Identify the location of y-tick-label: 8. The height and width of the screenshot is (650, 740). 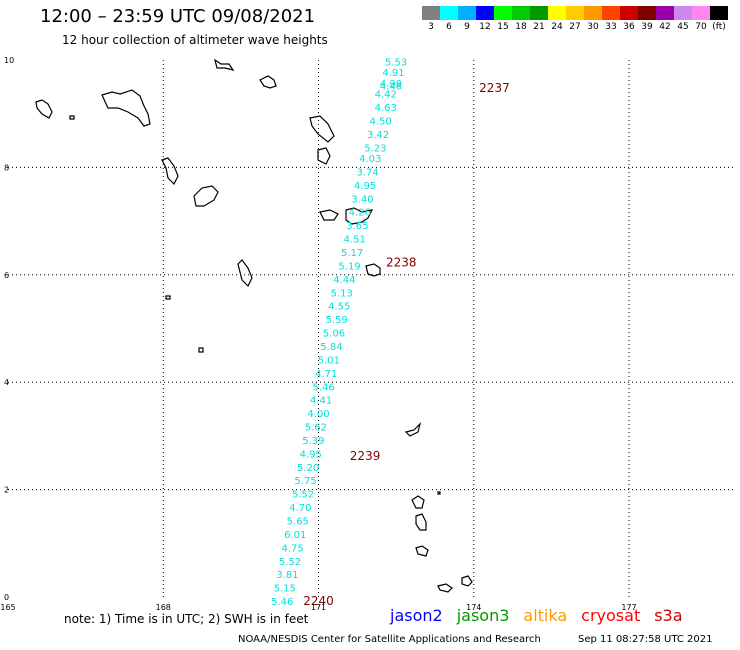
(6, 167).